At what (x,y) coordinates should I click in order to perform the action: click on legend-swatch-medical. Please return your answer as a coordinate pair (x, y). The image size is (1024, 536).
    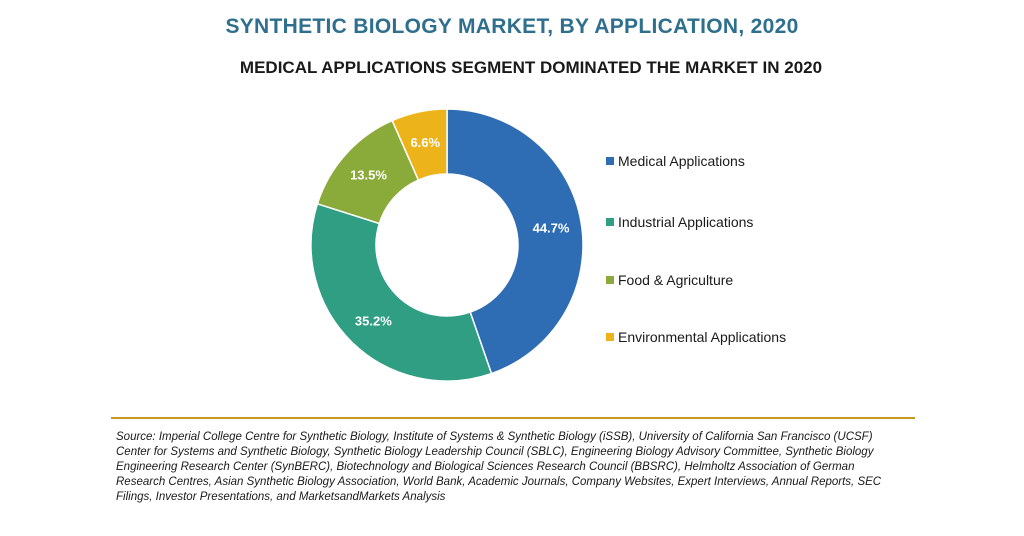
    Looking at the image, I should click on (610, 161).